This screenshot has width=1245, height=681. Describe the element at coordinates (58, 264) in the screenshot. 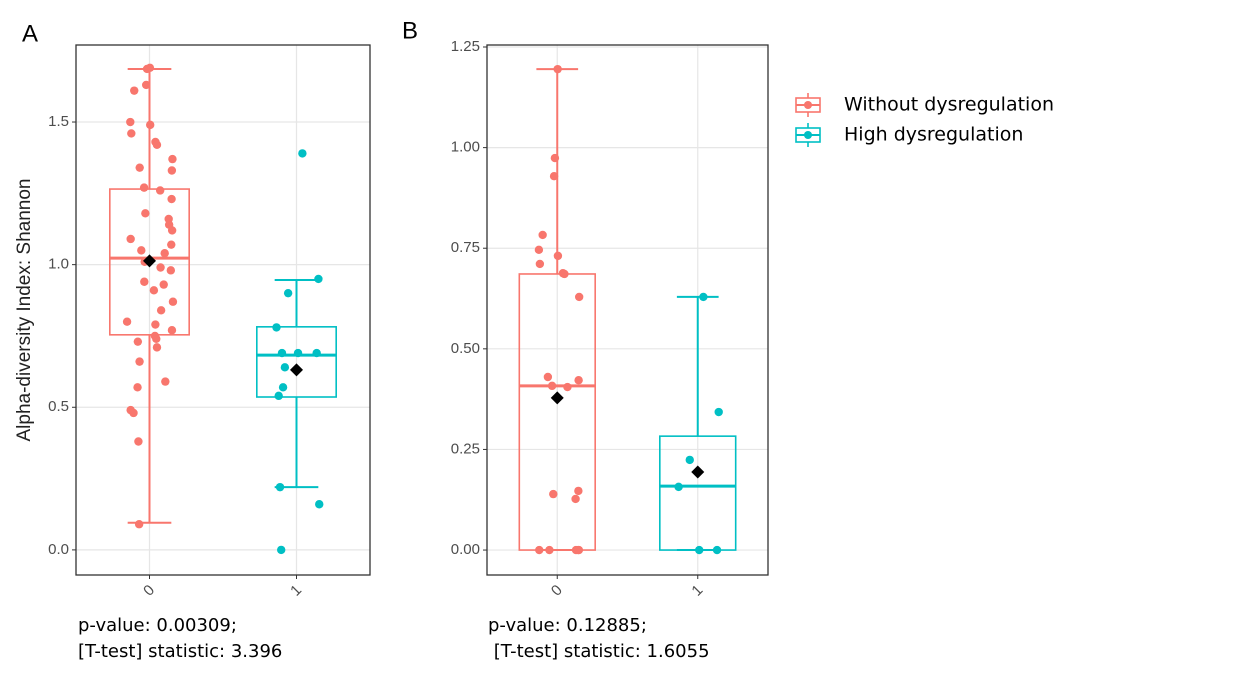

I see `y-tick-label: 1.0` at that location.